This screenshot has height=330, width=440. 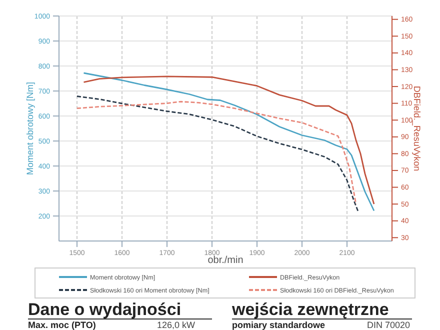 I want to click on y-axis-title: Moment obrotowy [Nm], so click(x=30, y=129).